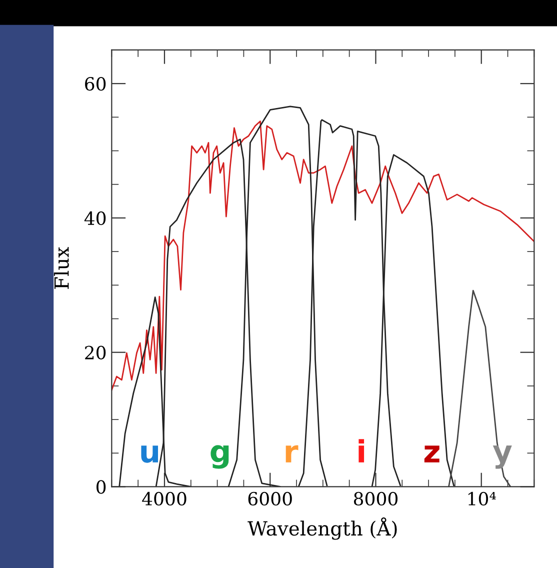 The width and height of the screenshot is (557, 568). I want to click on x-tick-label: 4000, so click(164, 499).